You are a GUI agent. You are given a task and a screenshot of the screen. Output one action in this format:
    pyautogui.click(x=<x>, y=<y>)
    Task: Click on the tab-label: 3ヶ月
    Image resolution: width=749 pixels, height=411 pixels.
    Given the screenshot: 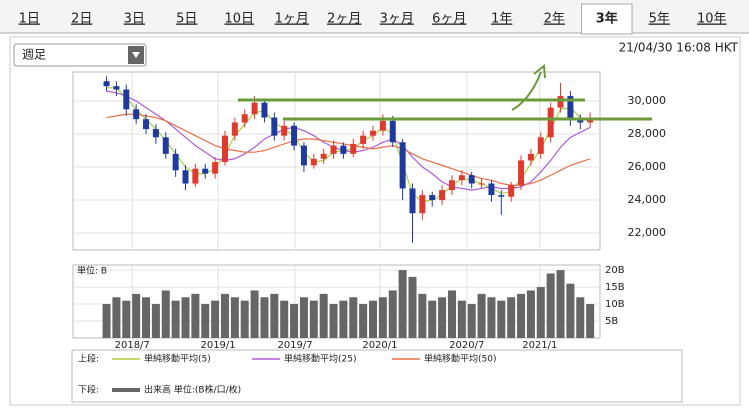 What is the action you would take?
    pyautogui.click(x=397, y=19)
    